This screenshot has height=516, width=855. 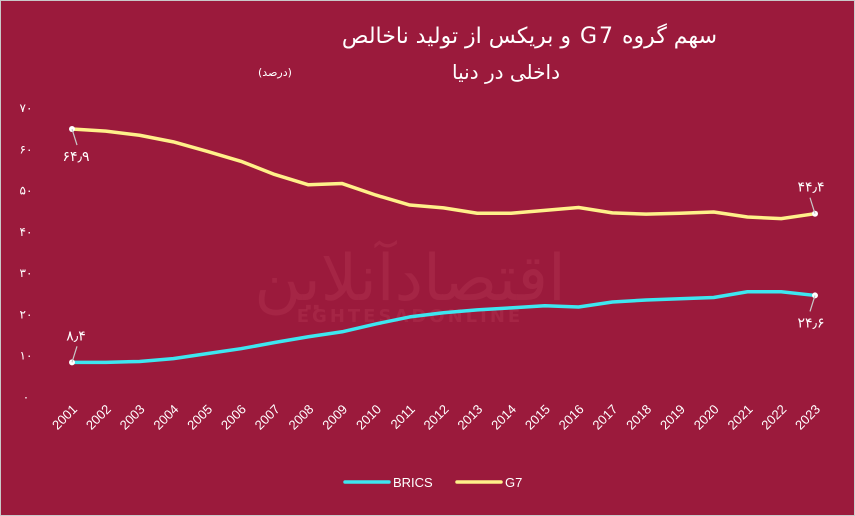 I want to click on x-tick-label: 2001, so click(x=64, y=417).